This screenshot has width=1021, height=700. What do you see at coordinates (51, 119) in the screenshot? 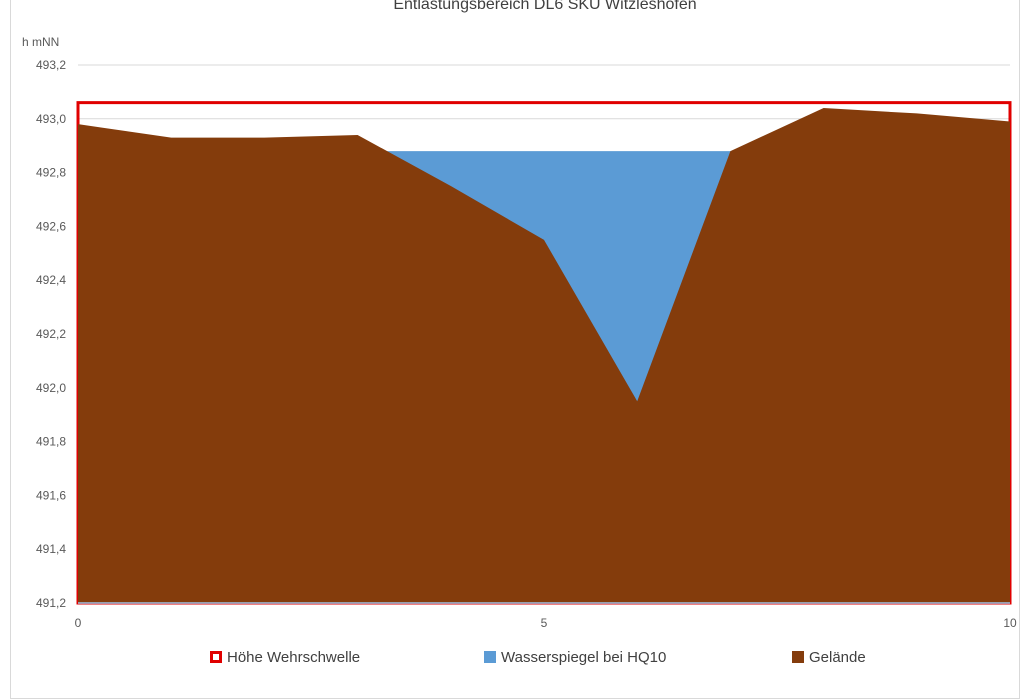
I see `y-tick-label: 493,0` at bounding box center [51, 119].